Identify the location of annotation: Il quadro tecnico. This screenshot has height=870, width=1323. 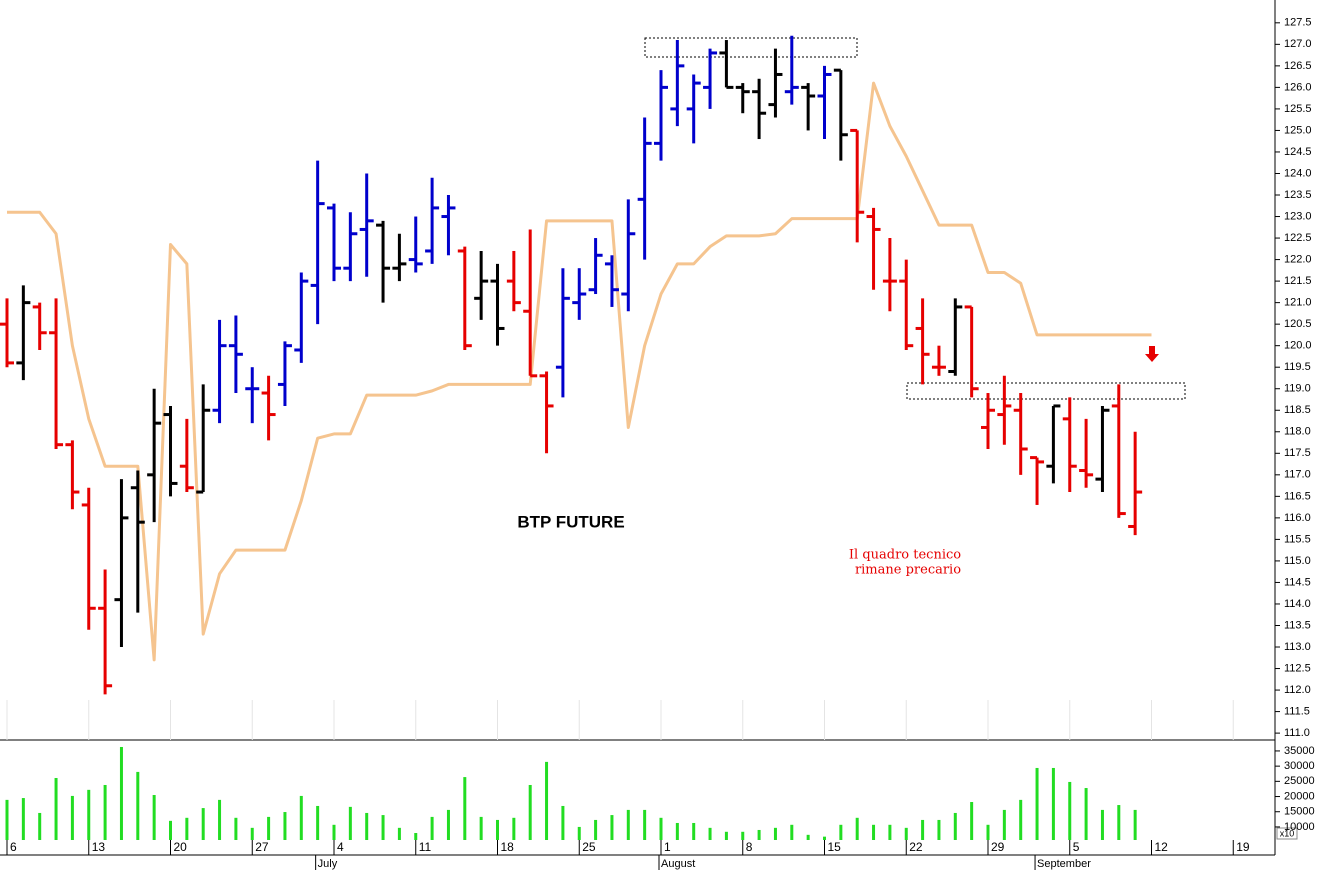
(905, 555).